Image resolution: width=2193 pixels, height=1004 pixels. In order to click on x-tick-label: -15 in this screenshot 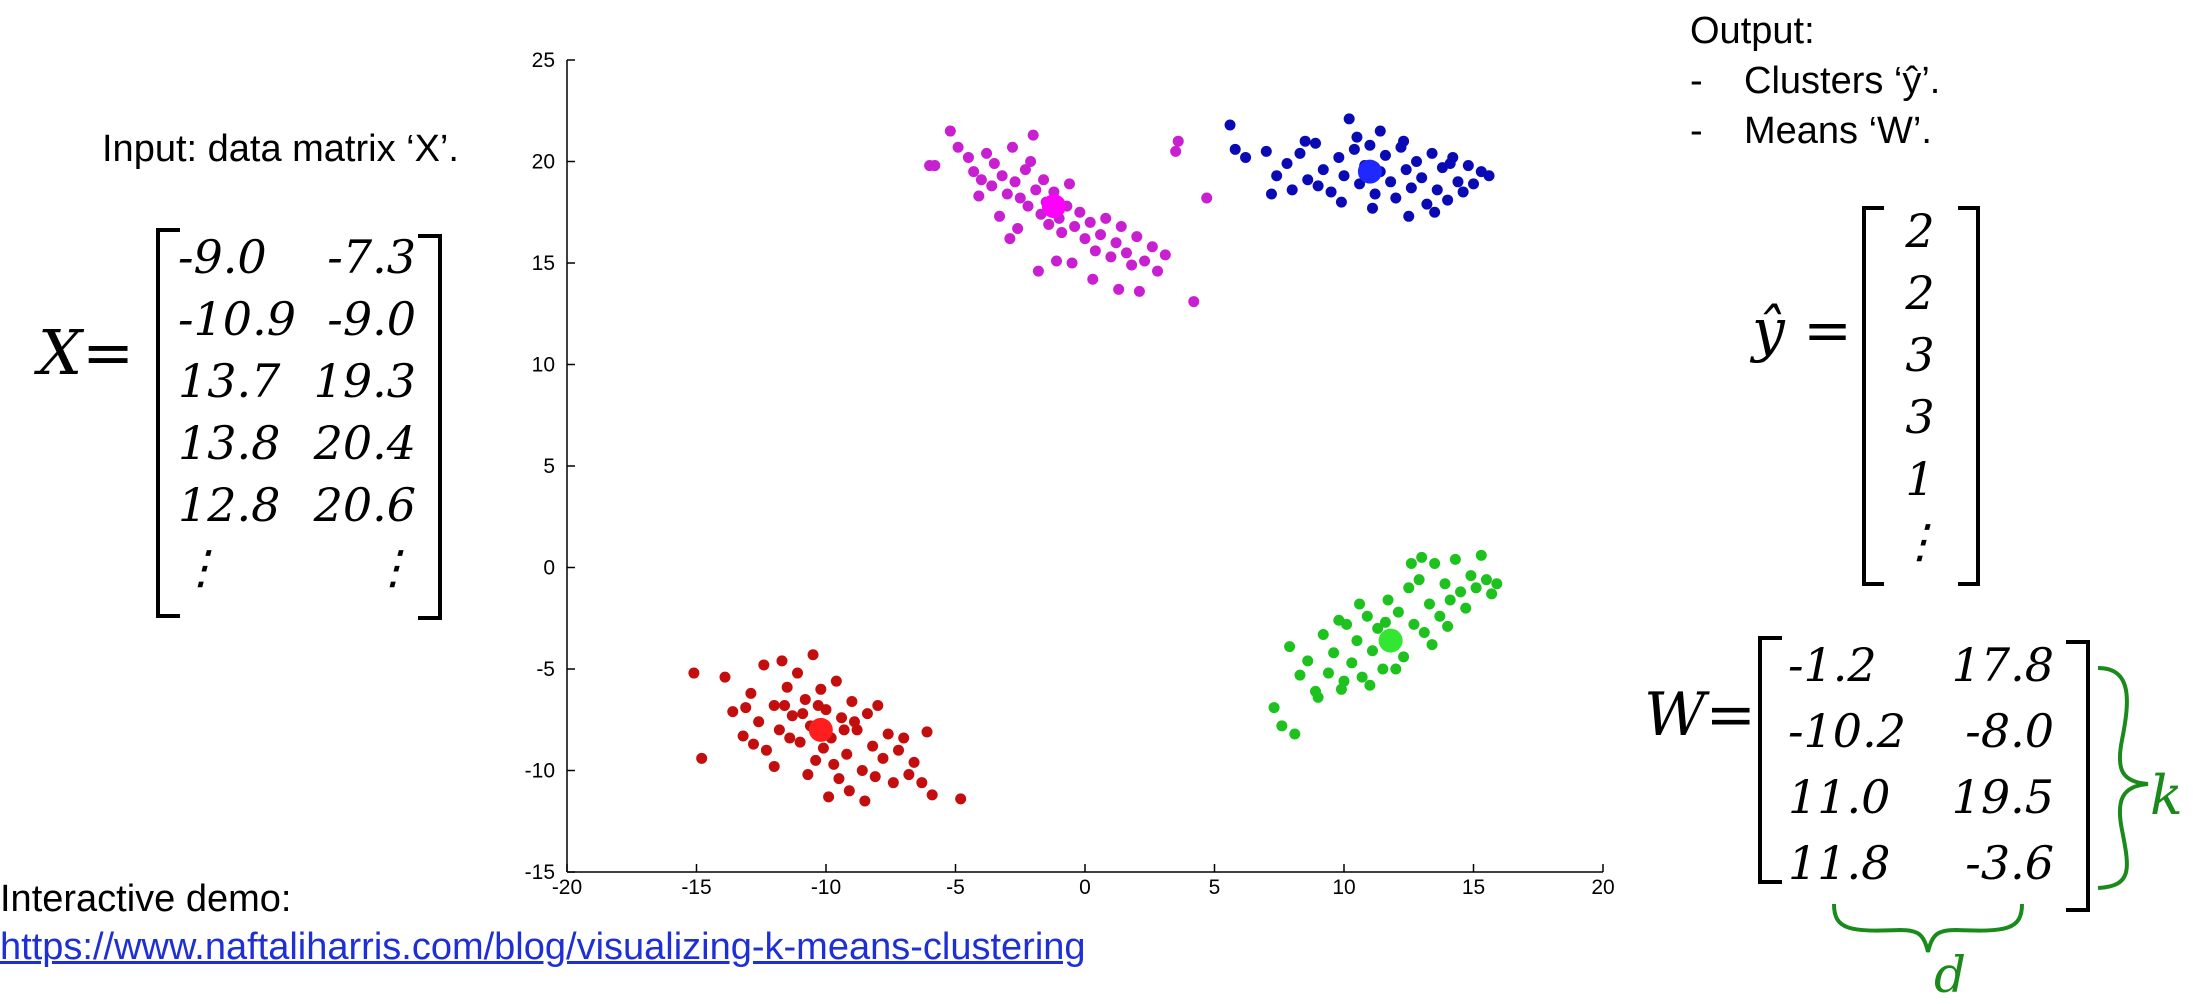, I will do `click(696, 887)`.